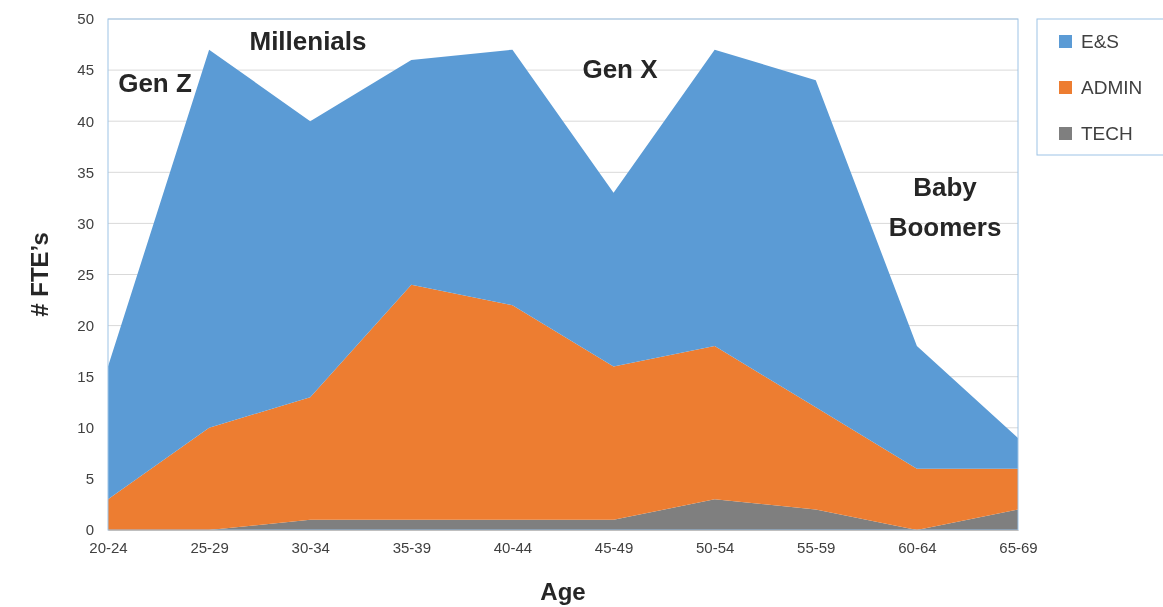 This screenshot has width=1163, height=607. What do you see at coordinates (1112, 87) in the screenshot?
I see `legend-label: ADMIN` at bounding box center [1112, 87].